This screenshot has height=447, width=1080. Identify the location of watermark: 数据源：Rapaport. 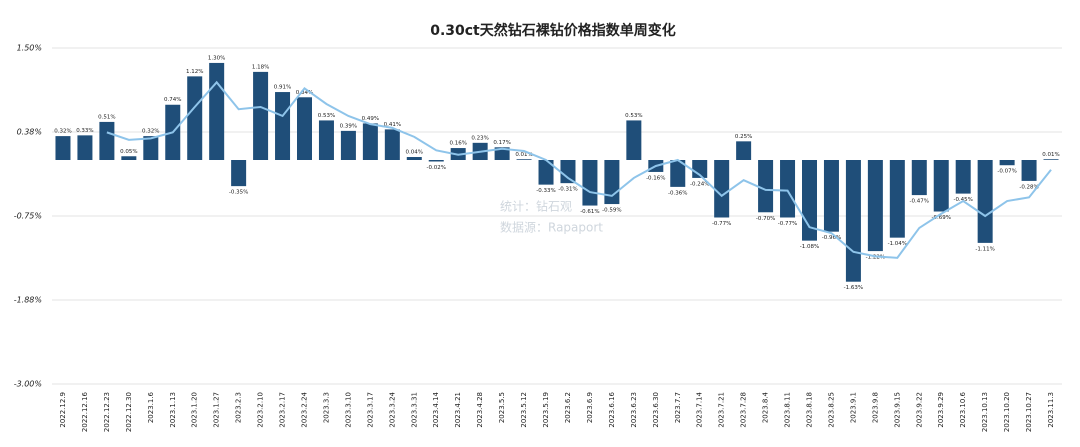
(551, 227).